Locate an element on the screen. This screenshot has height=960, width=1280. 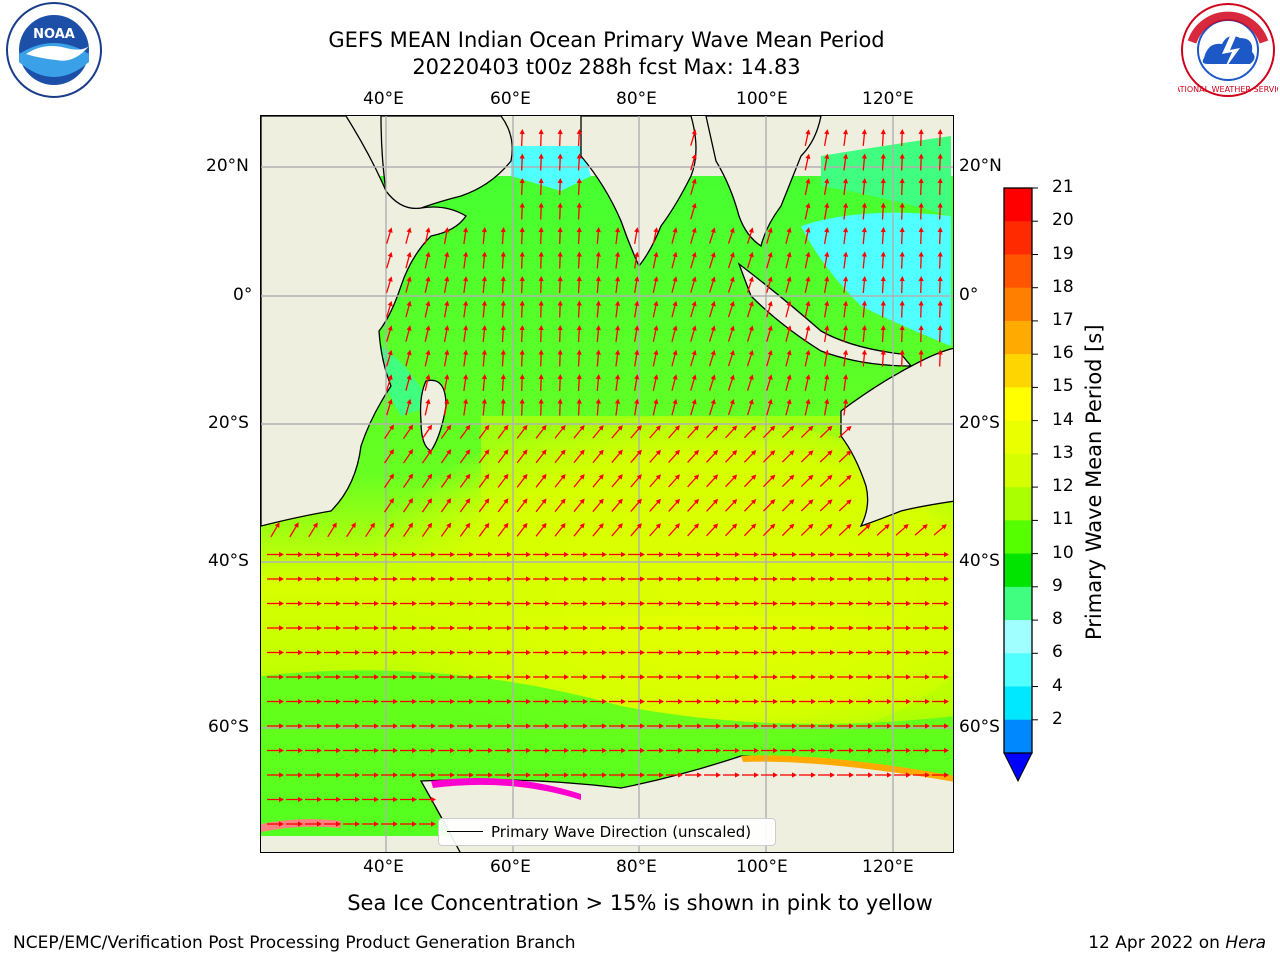
colorbar-tick-label: 18 is located at coordinates (1063, 286).